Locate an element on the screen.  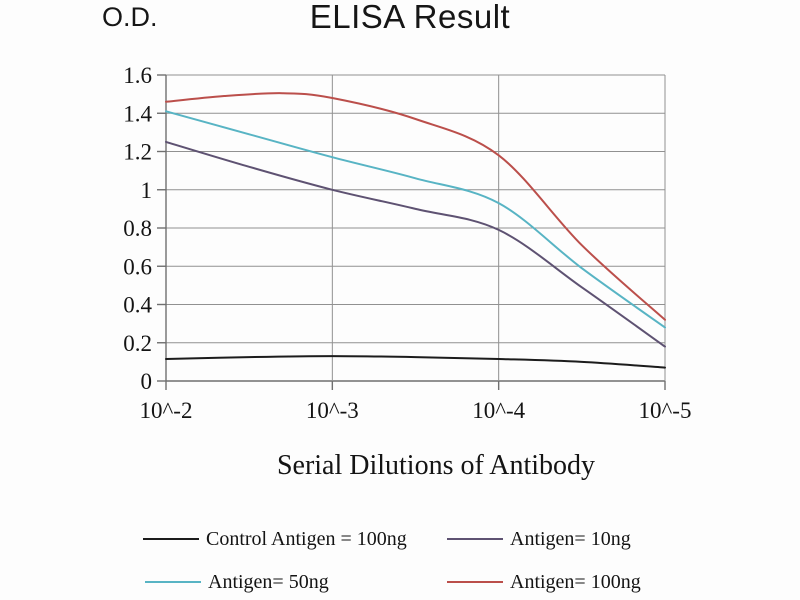
legend-label: Control Antigen = 100ng is located at coordinates (306, 538).